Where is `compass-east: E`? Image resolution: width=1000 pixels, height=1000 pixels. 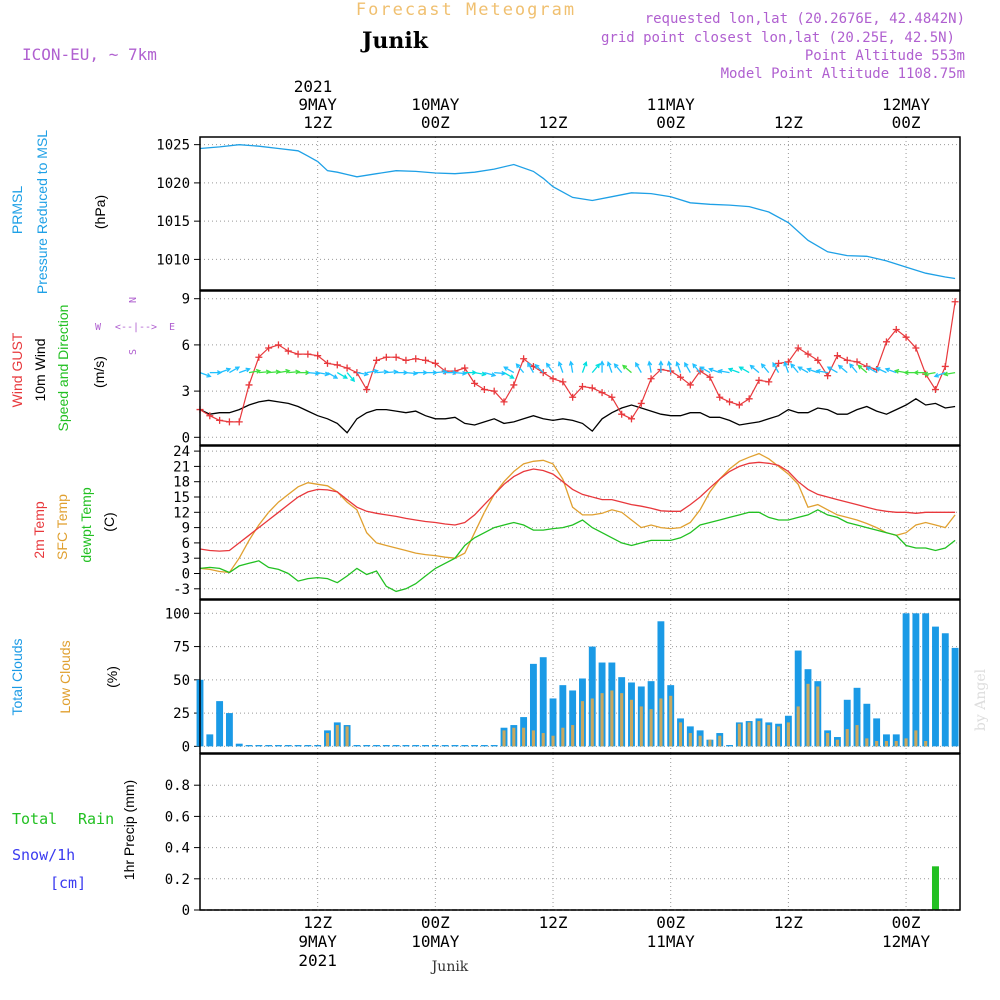 compass-east: E is located at coordinates (172, 327).